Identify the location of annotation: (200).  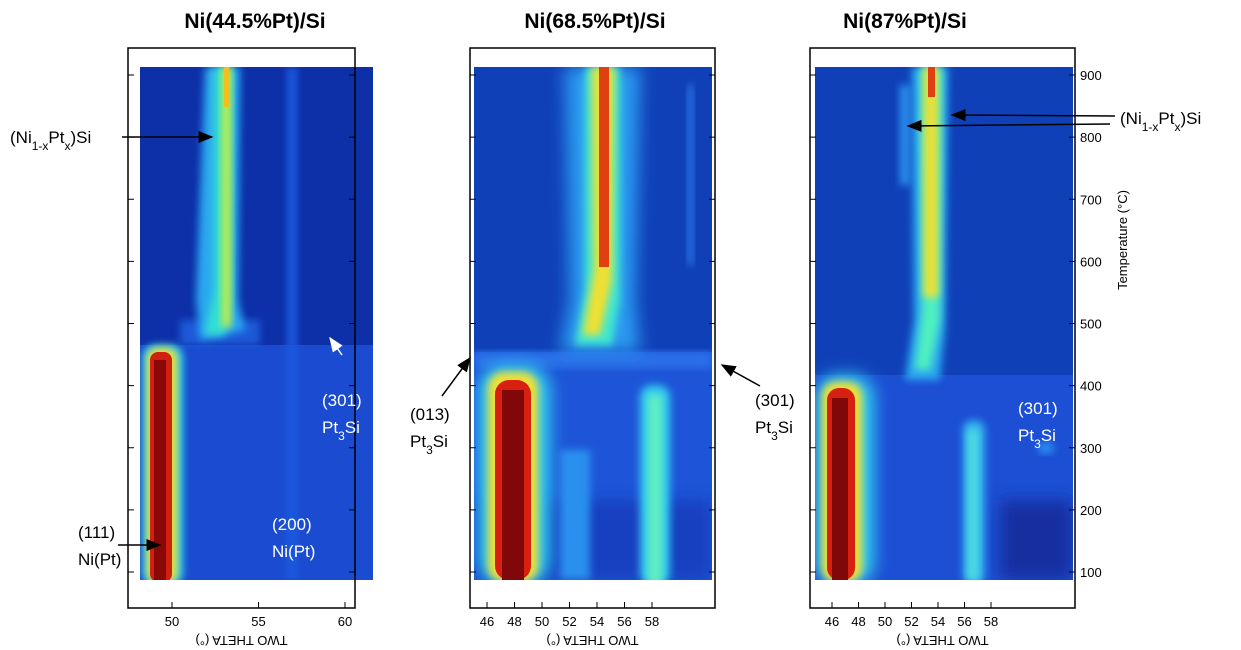
(292, 524).